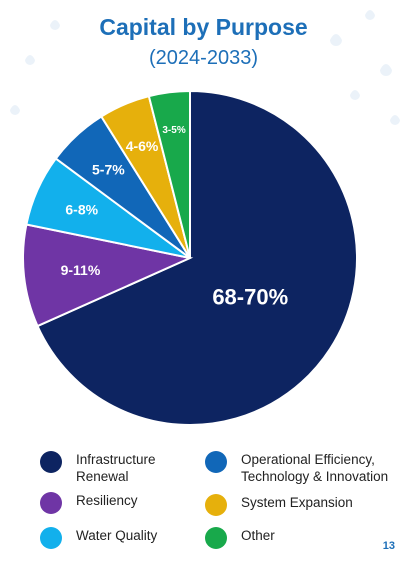 This screenshot has height=564, width=407. I want to click on pie-slice-label: 9-11%, so click(81, 270).